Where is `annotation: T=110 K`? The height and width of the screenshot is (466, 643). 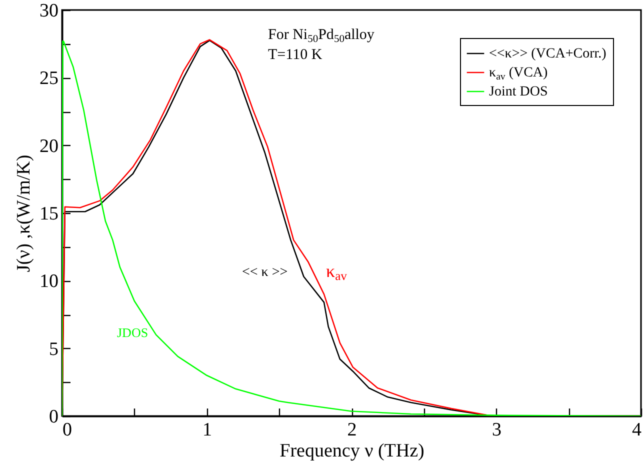
annotation: T=110 K is located at coordinates (295, 55).